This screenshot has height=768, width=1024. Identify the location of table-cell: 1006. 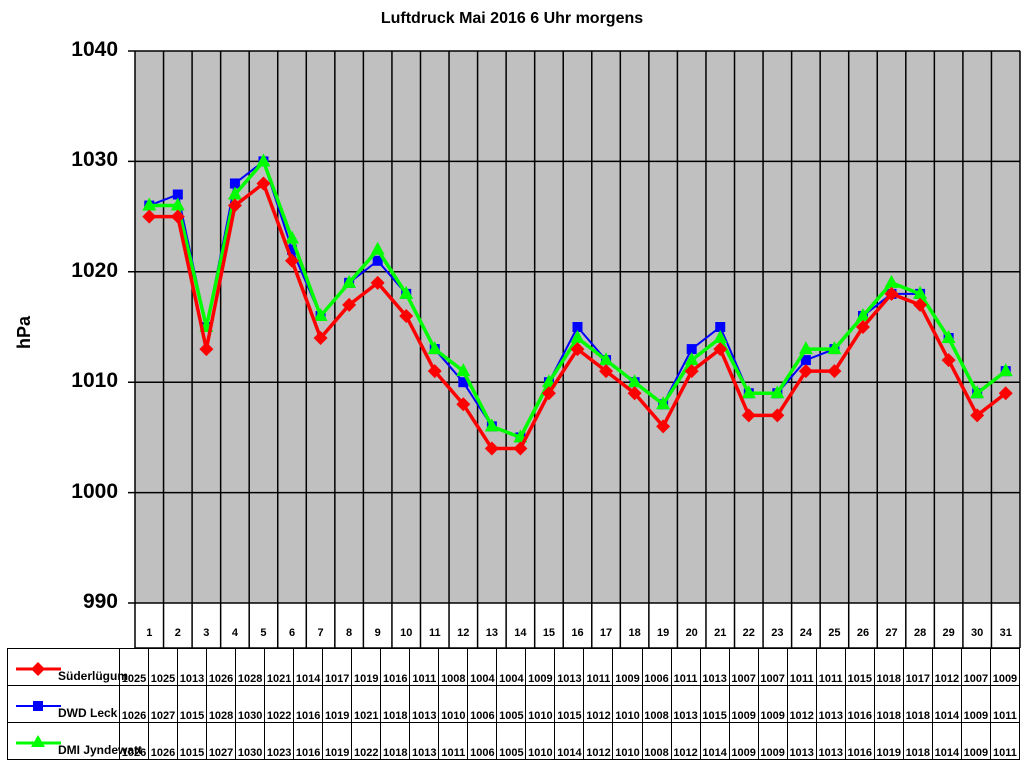
(656, 667).